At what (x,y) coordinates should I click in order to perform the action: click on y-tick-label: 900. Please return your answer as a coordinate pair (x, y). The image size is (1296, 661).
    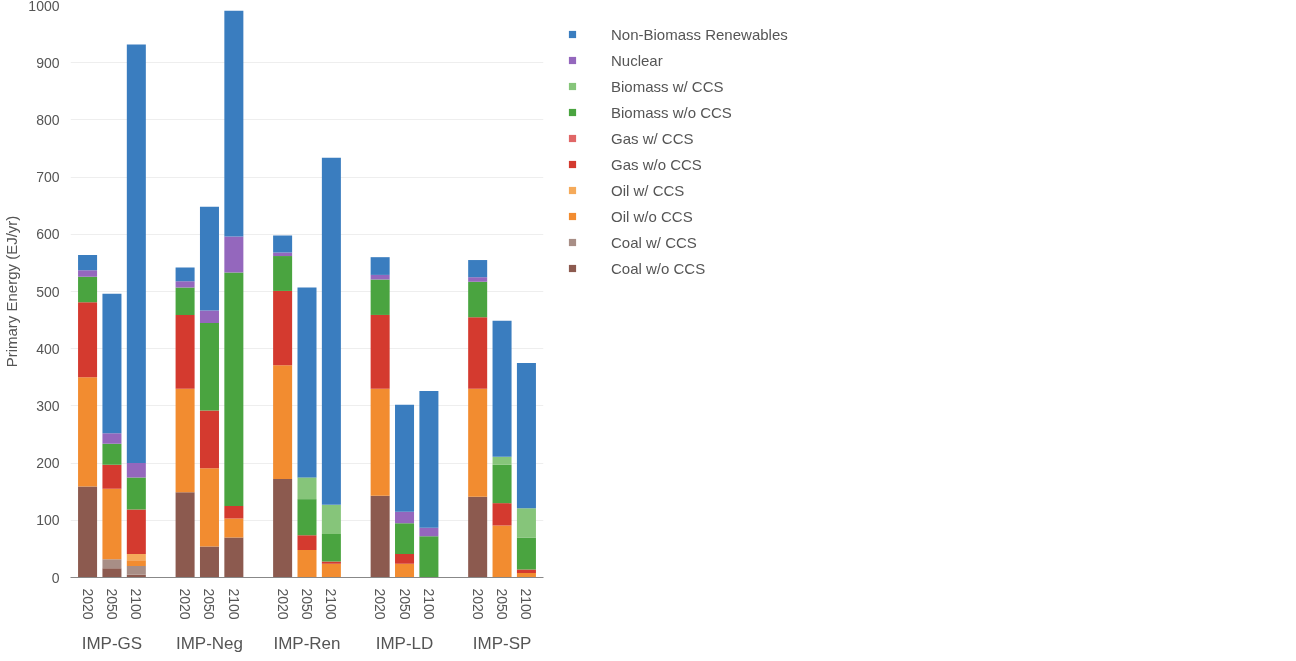
    Looking at the image, I should click on (48, 62).